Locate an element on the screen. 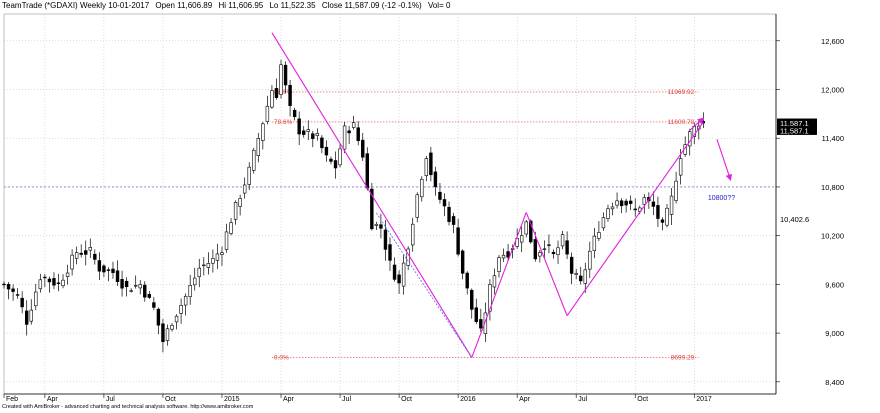 Image resolution: width=880 pixels, height=413 pixels. y-tick-label: 8,400 is located at coordinates (834, 382).